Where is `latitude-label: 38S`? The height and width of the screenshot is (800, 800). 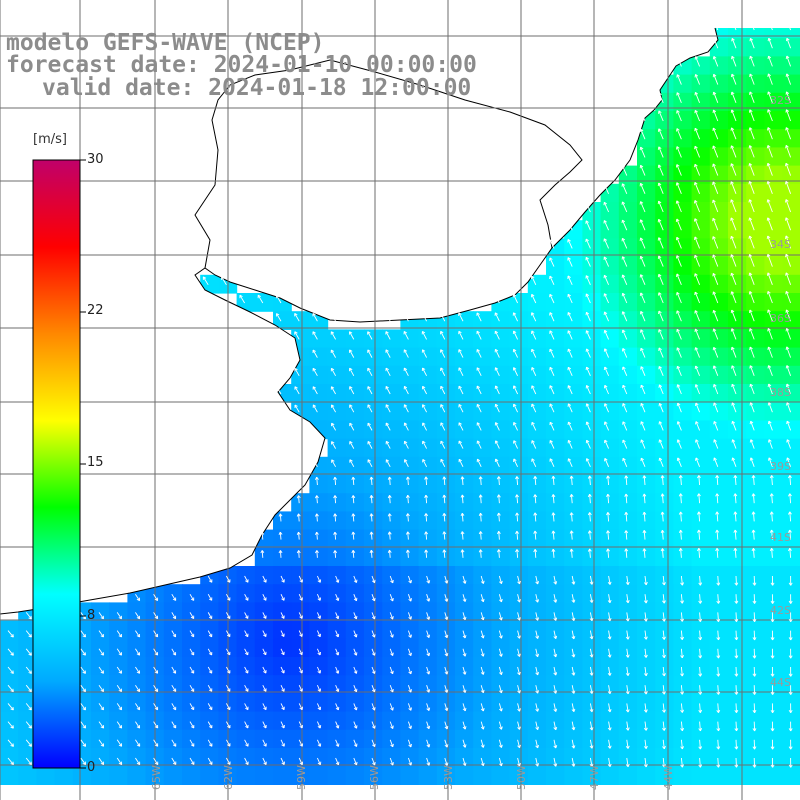 latitude-label: 38S is located at coordinates (780, 392).